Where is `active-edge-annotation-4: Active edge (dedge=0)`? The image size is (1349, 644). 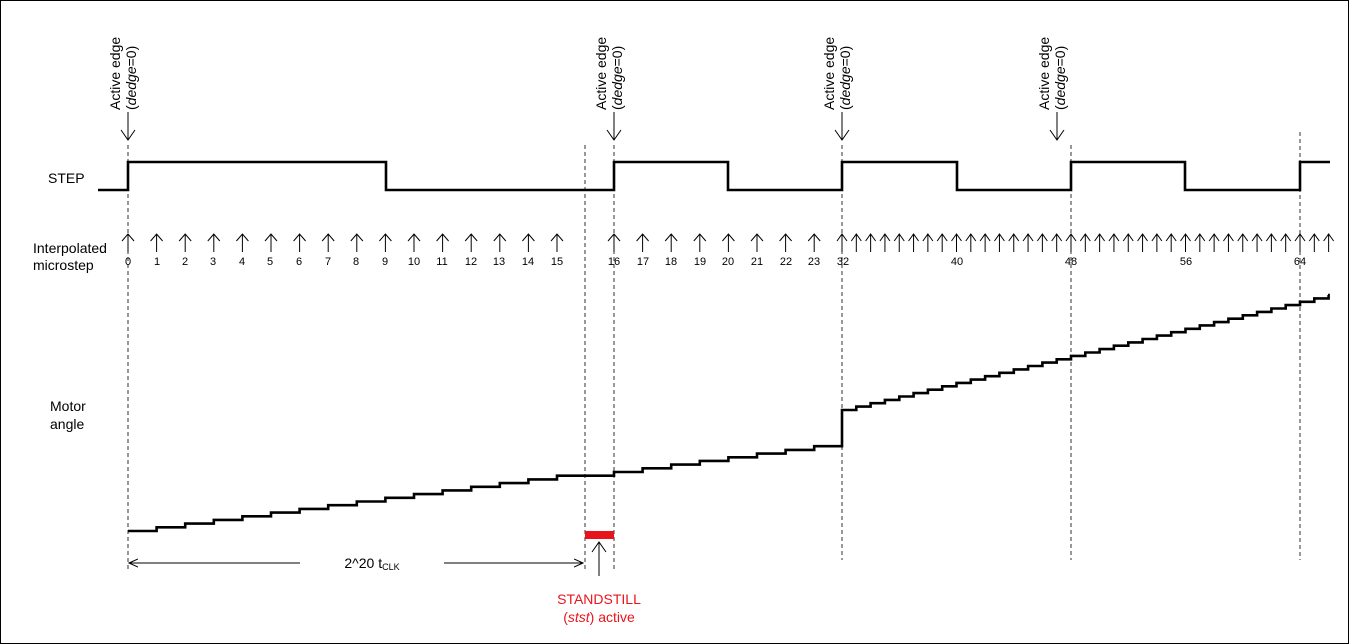
active-edge-annotation-4: Active edge (dedge=0) is located at coordinates (1052, 89).